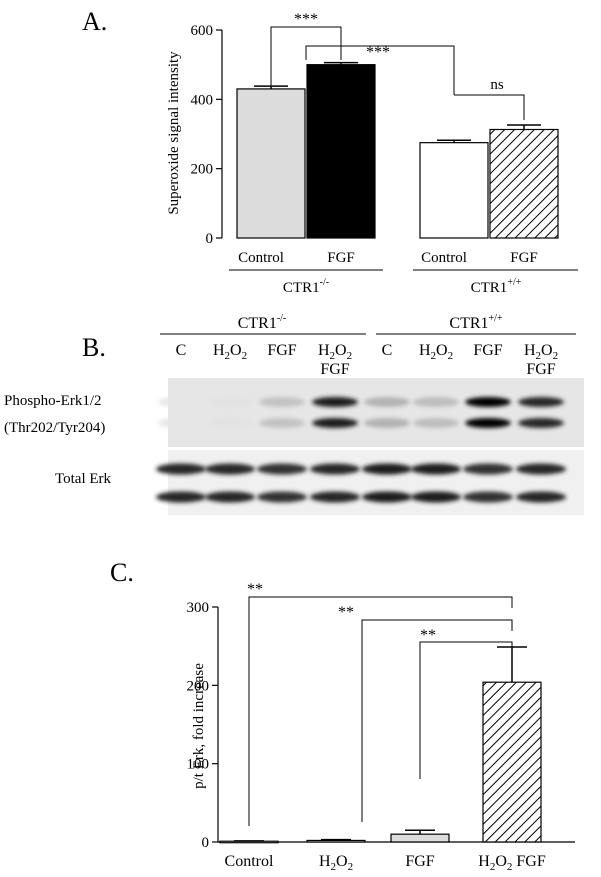 This screenshot has width=601, height=877. Describe the element at coordinates (428, 635) in the screenshot. I see `panel-c-sig-3: **` at that location.